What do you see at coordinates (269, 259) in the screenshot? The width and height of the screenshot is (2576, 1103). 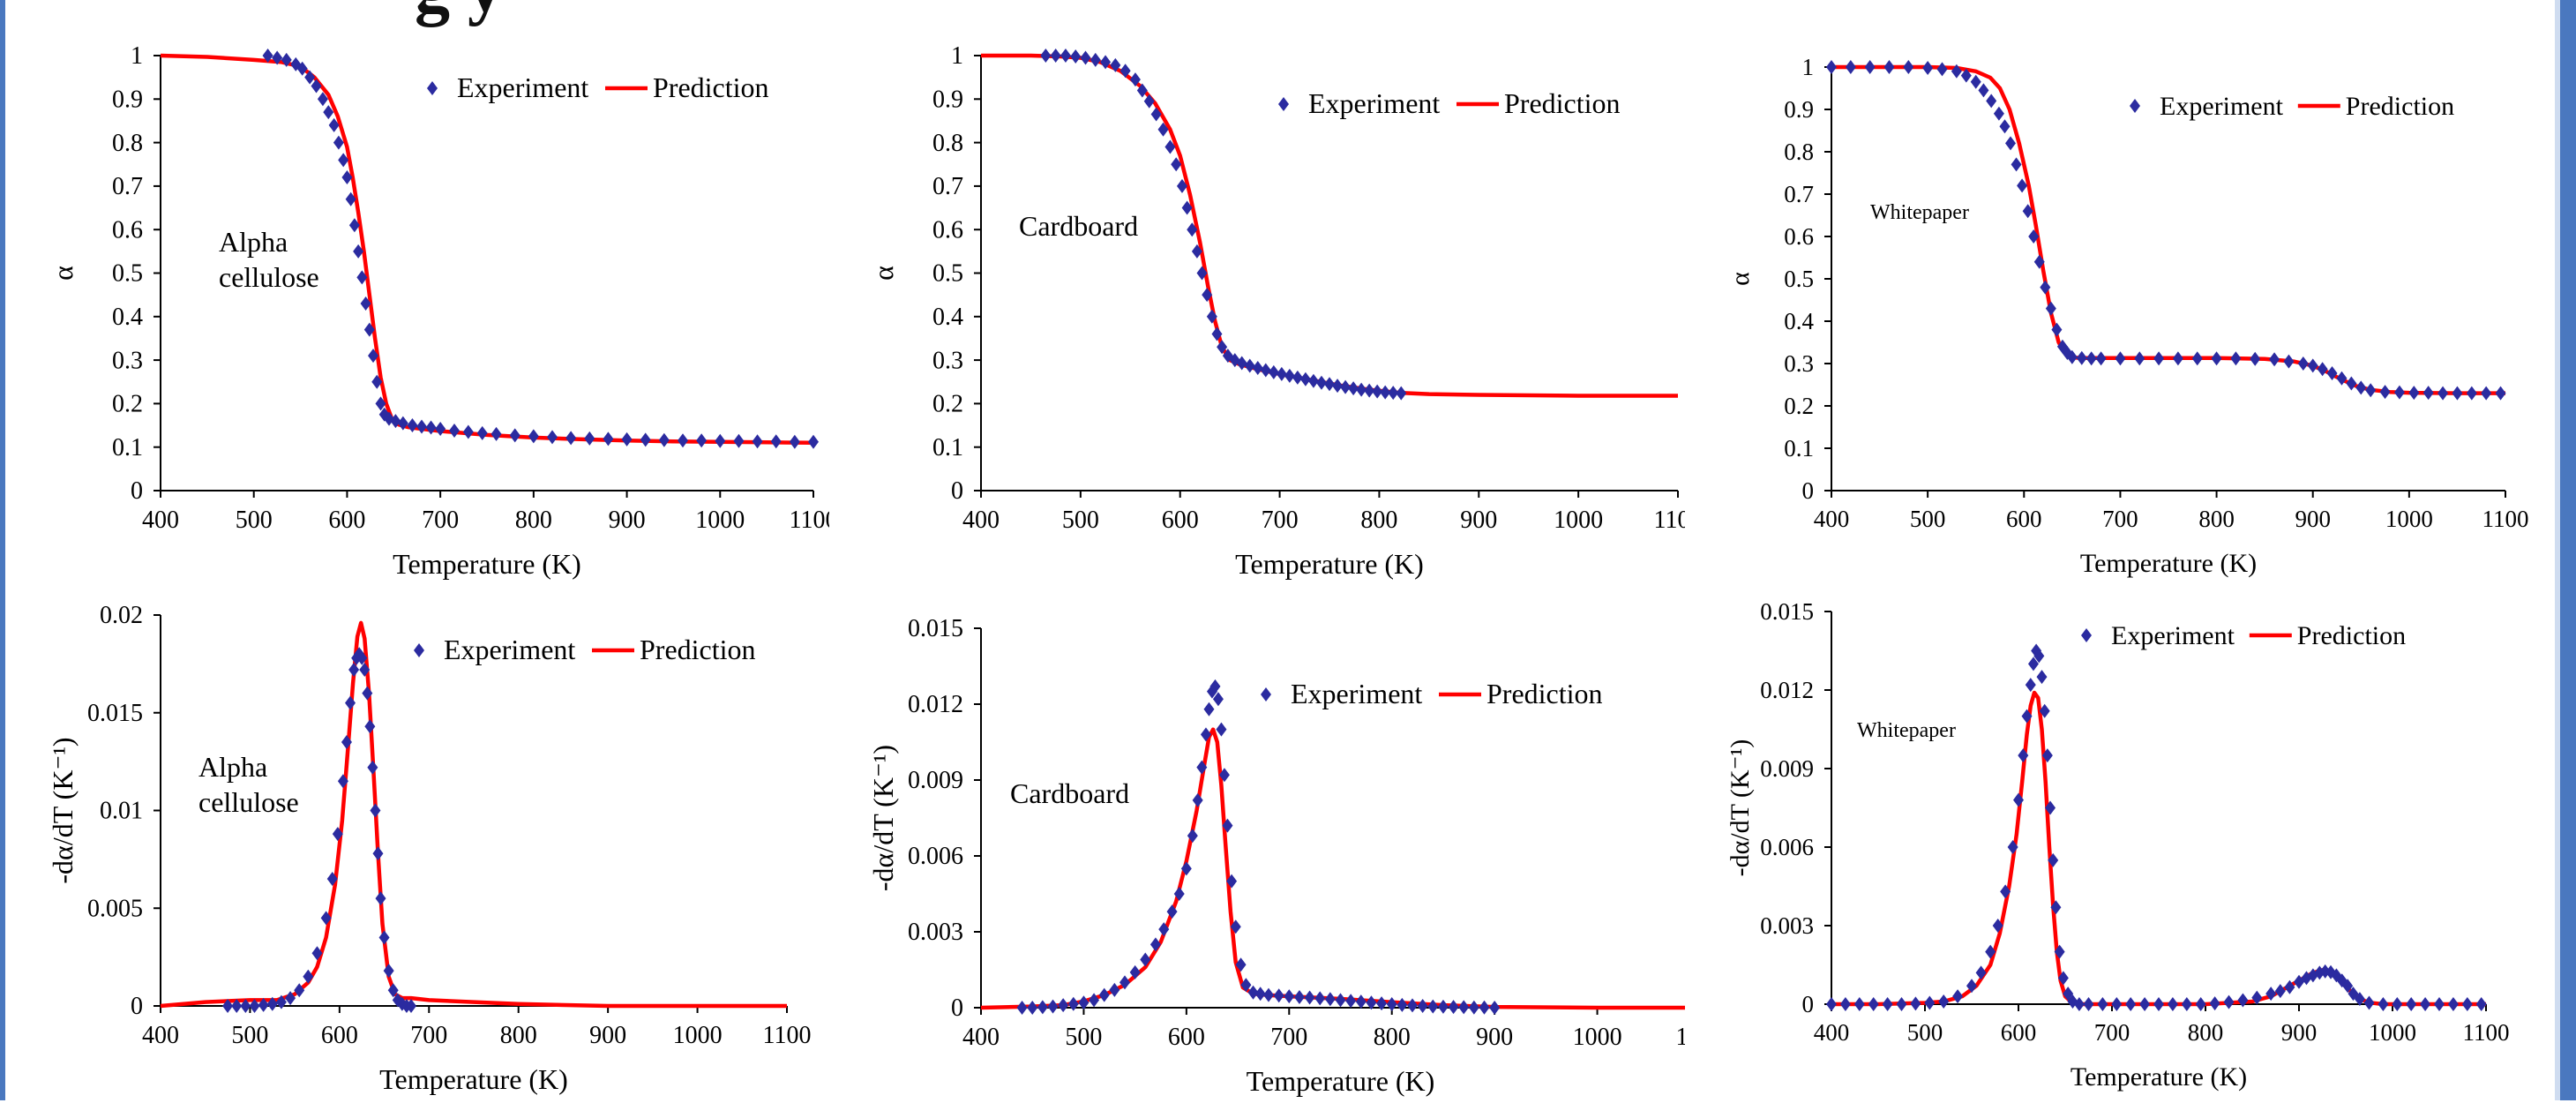 I see `sample-annotation: Alpha cellulose` at bounding box center [269, 259].